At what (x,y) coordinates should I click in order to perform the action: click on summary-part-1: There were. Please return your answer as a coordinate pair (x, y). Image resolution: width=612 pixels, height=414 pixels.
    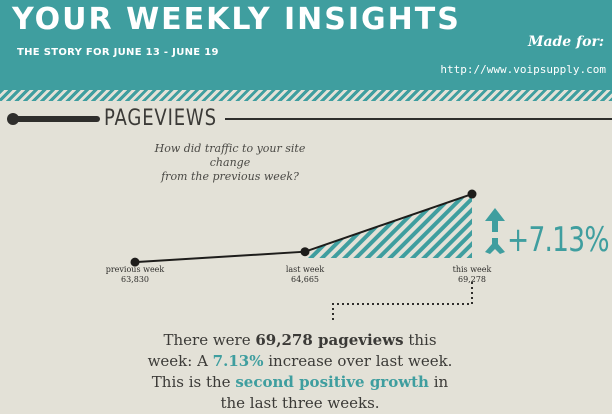
    Looking at the image, I should click on (209, 340).